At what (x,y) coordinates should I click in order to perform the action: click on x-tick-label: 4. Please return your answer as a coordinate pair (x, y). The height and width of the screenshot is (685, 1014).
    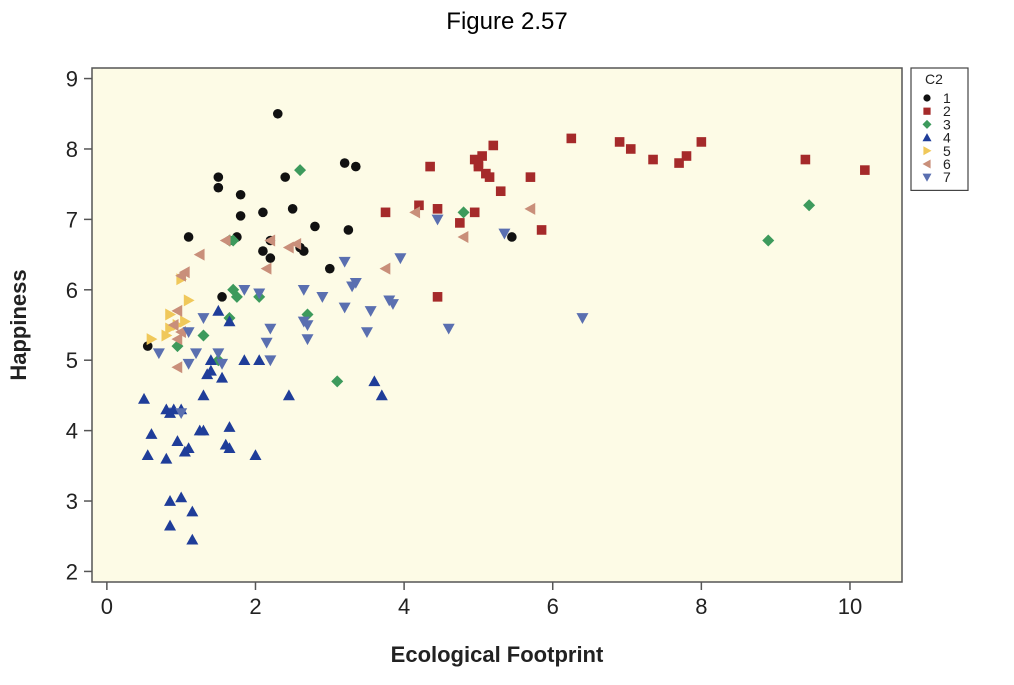
    Looking at the image, I should click on (404, 606).